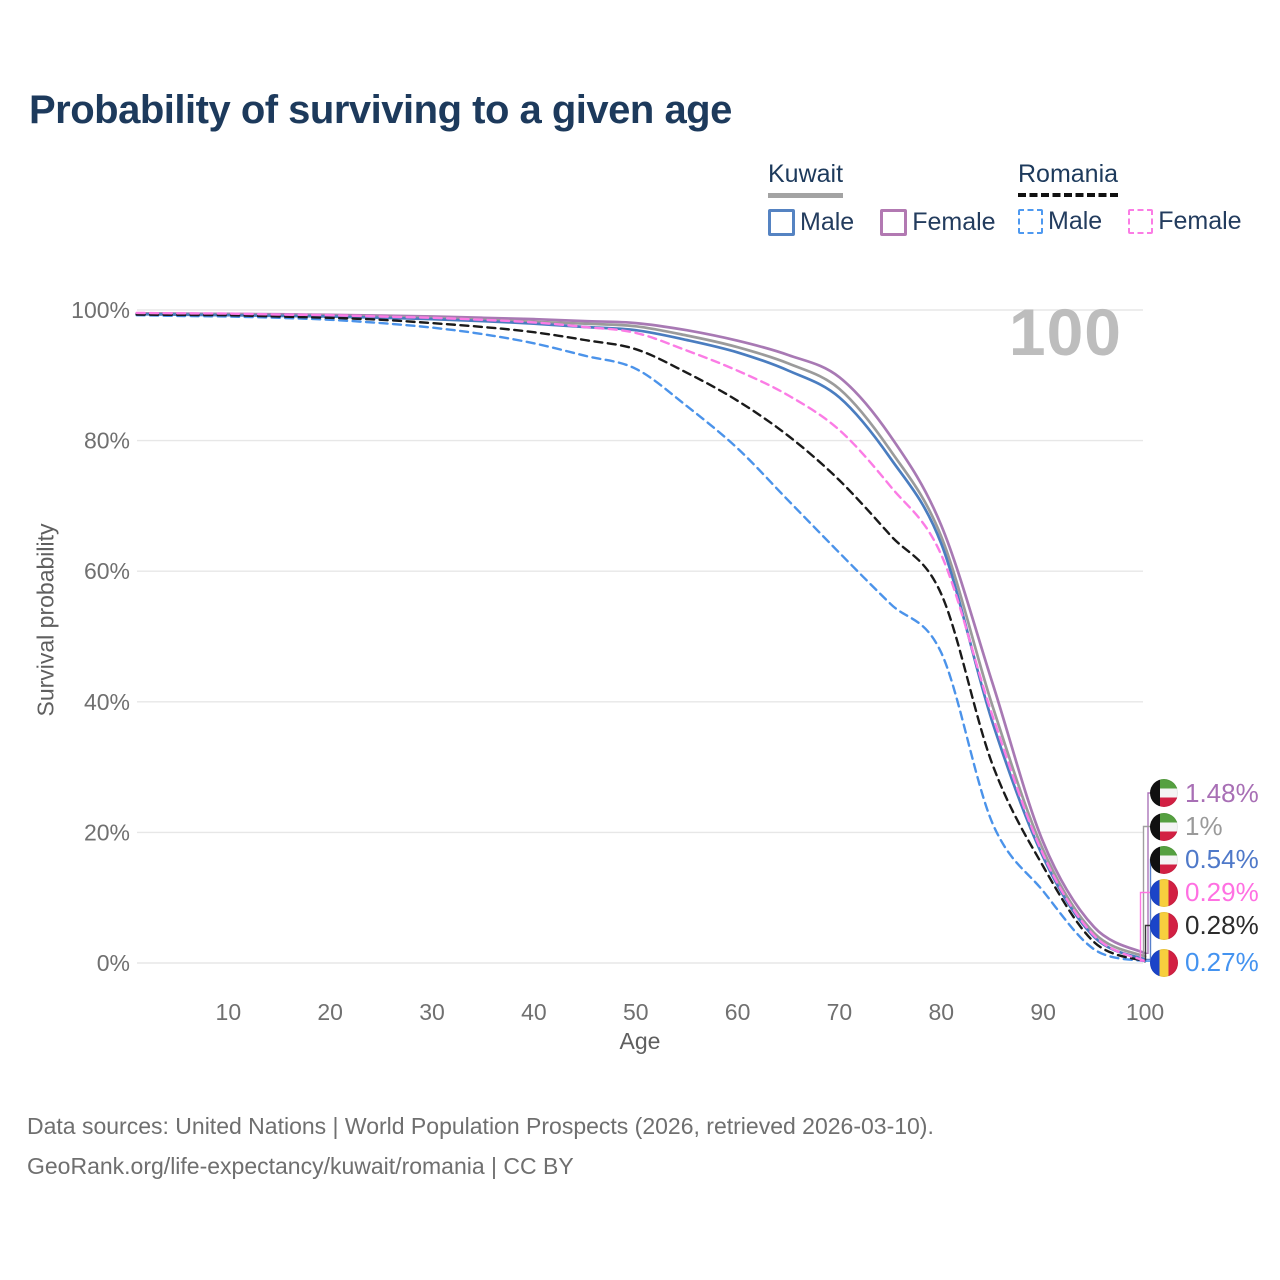 This screenshot has height=1280, width=1280. I want to click on legend-row-kuwait: Male Female, so click(882, 222).